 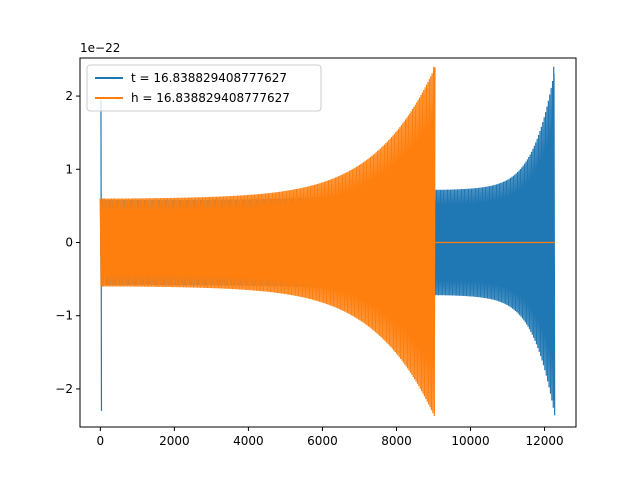 I want to click on legend-label-series-1: t = 16.838829408777627, so click(x=209, y=78).